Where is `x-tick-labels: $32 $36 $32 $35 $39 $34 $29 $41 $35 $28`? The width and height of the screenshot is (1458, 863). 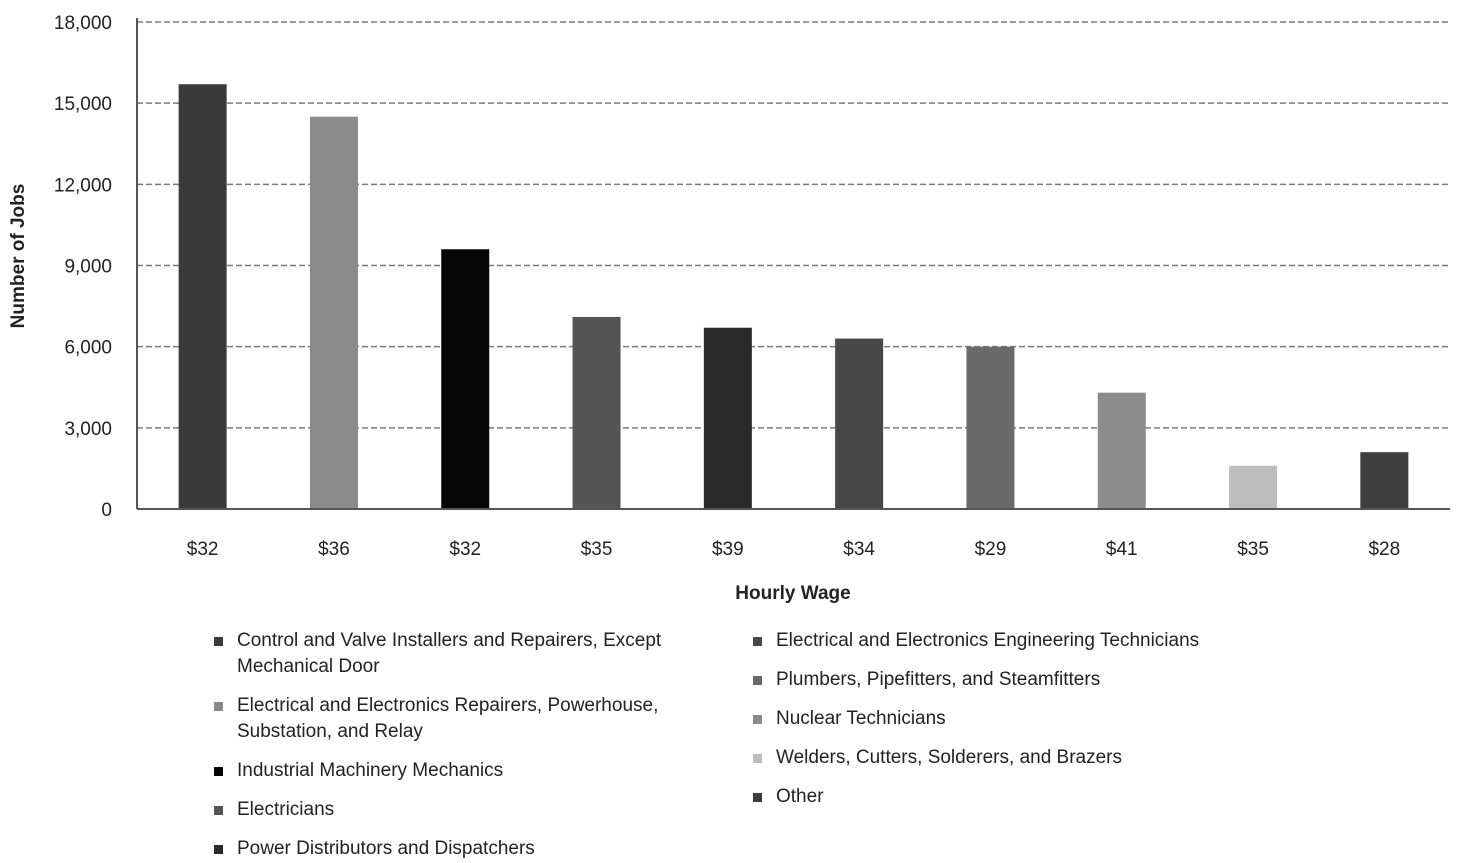
x-tick-labels: $32 $36 $32 $35 $39 $34 $29 $41 $35 $28 is located at coordinates (793, 549).